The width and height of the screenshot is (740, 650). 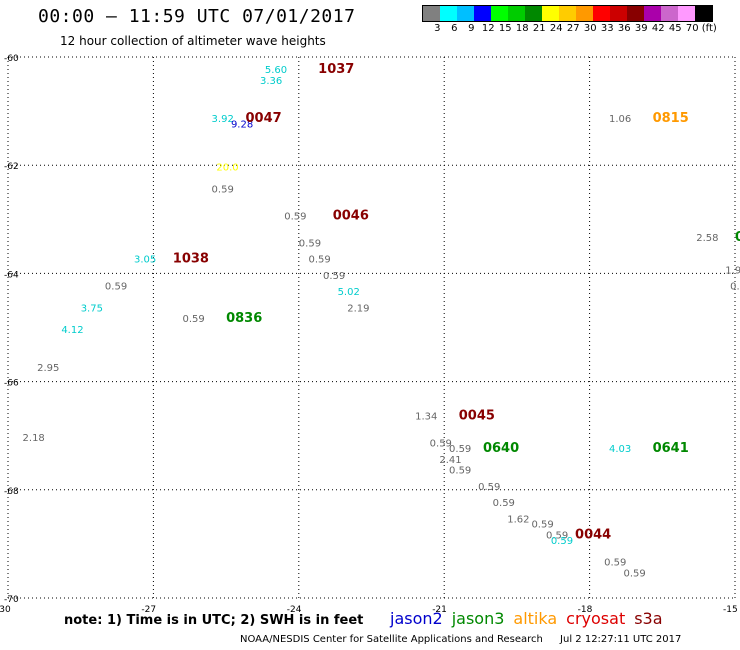 What do you see at coordinates (349, 292) in the screenshot?
I see `swh-label: 5.02` at bounding box center [349, 292].